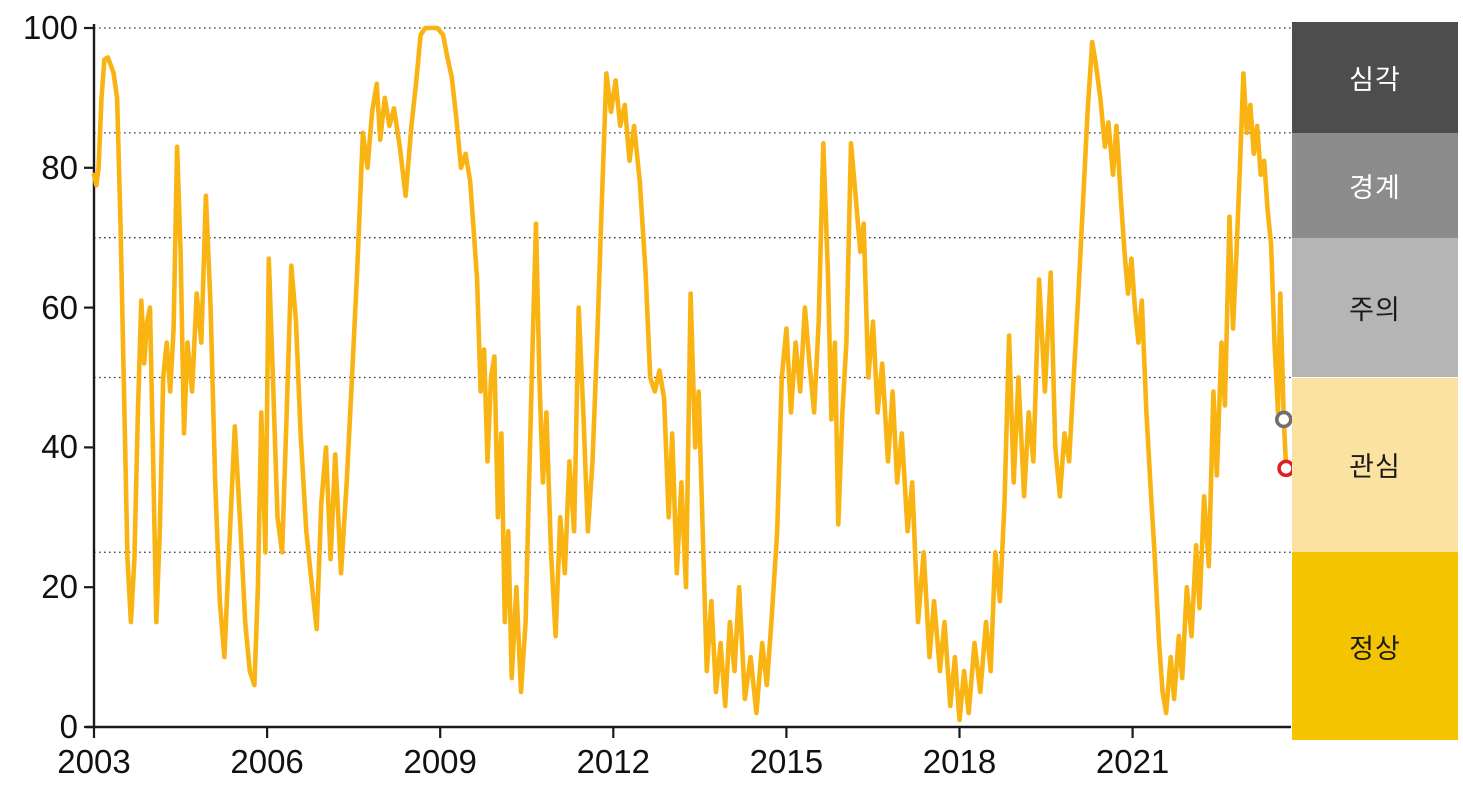  I want to click on risk-band-label: 주의, so click(1375, 310).